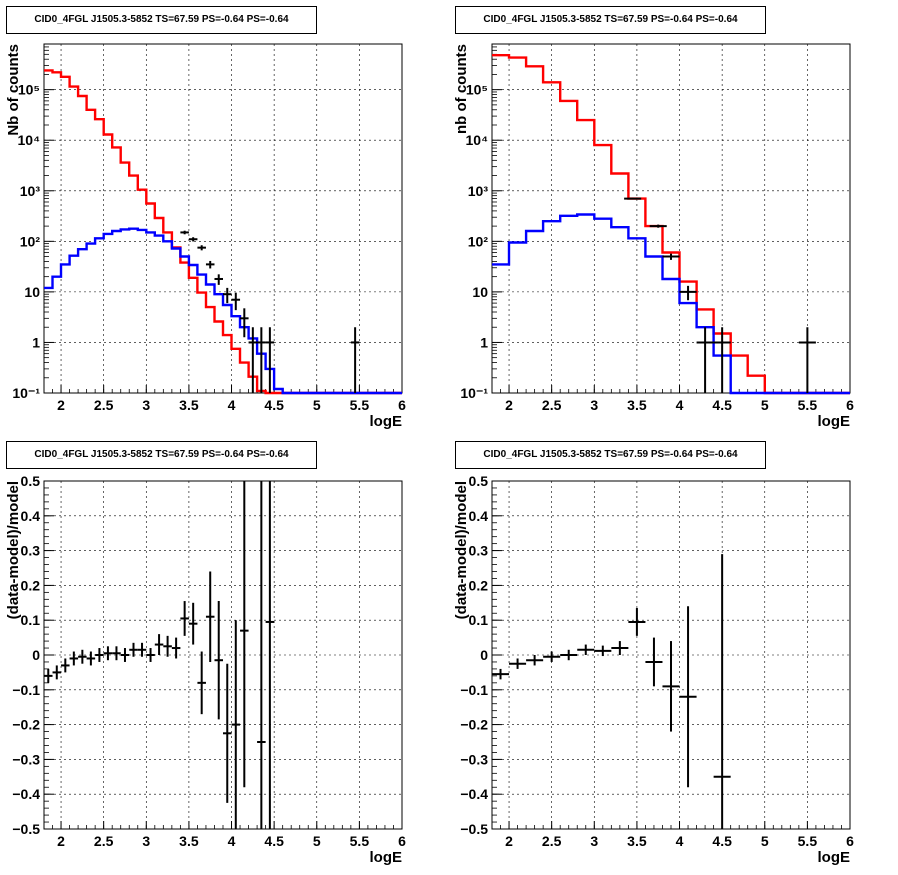  What do you see at coordinates (13, 90) in the screenshot?
I see `y-axis-title: Nb of counts` at bounding box center [13, 90].